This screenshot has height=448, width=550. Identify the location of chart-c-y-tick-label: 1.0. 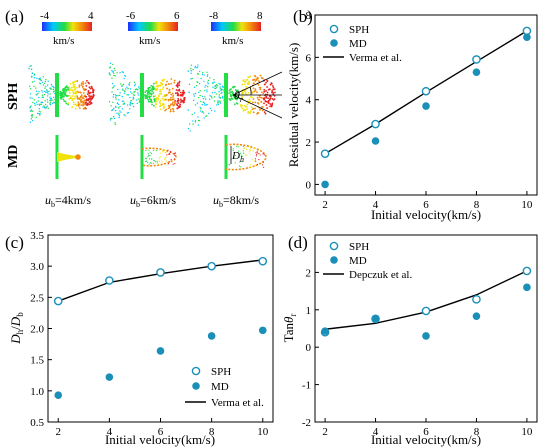
(37, 392).